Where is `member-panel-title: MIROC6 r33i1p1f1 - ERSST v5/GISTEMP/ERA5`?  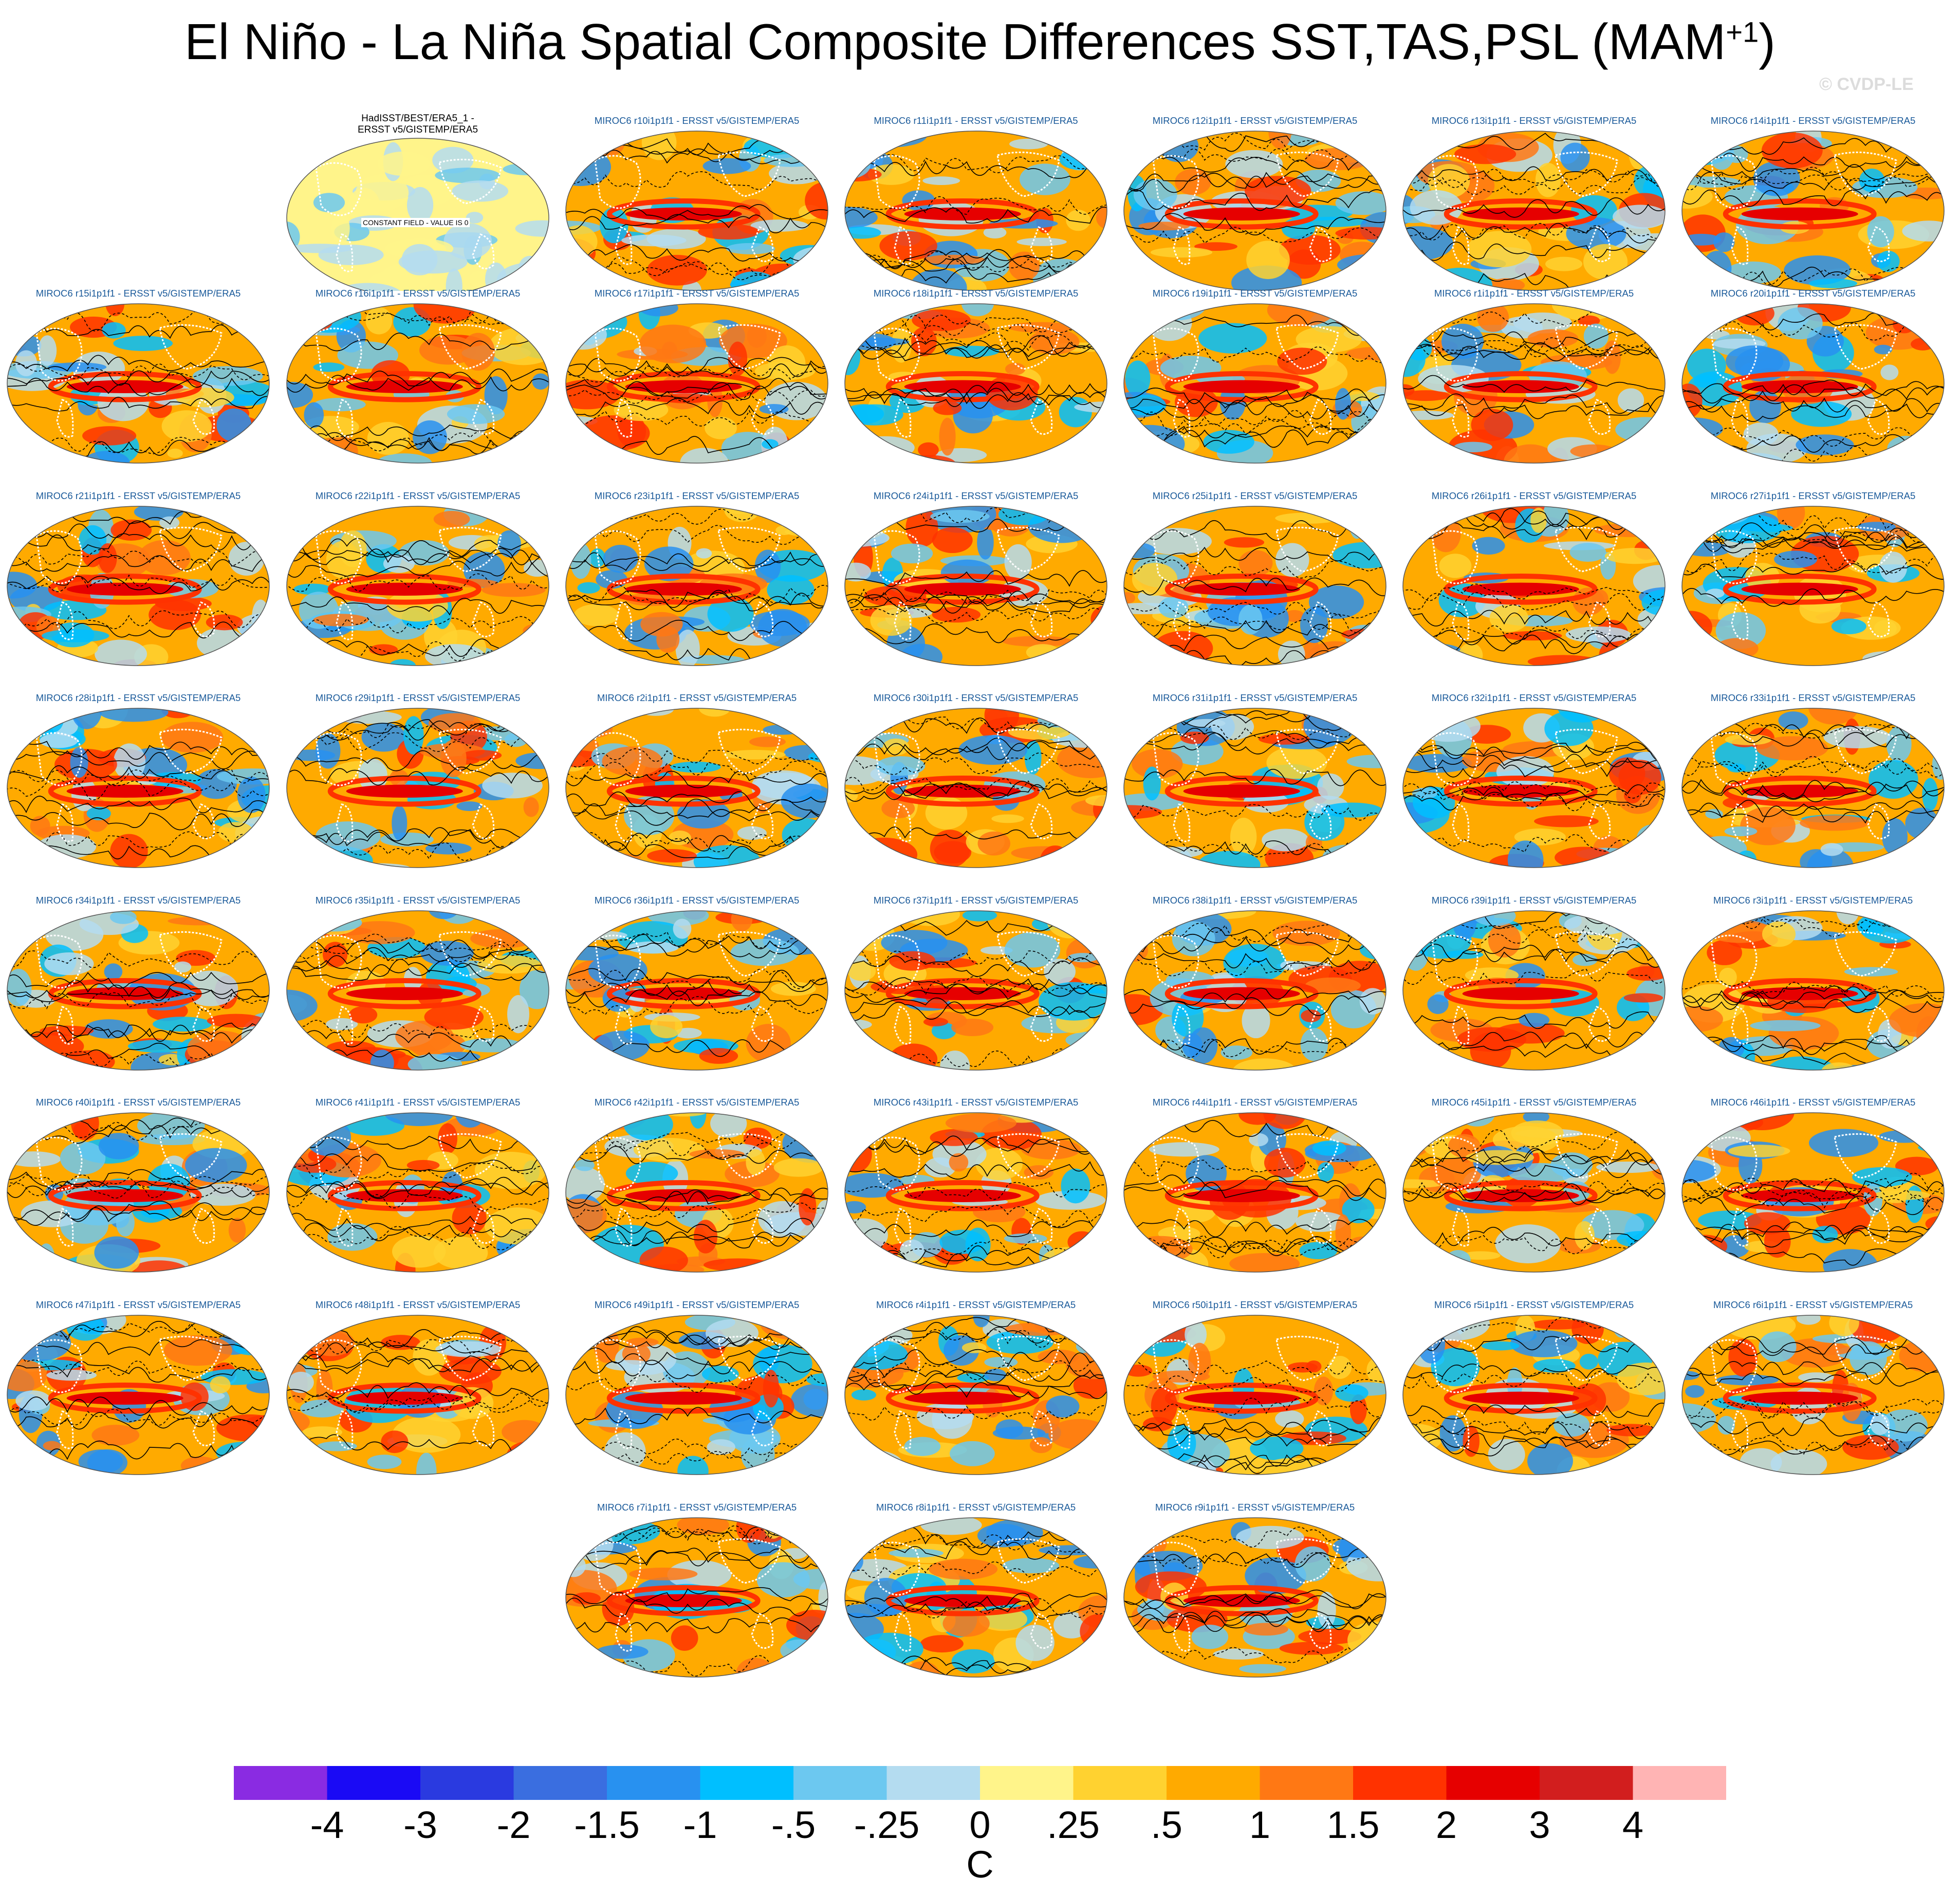 member-panel-title: MIROC6 r33i1p1f1 - ERSST v5/GISTEMP/ERA5 is located at coordinates (1813, 697).